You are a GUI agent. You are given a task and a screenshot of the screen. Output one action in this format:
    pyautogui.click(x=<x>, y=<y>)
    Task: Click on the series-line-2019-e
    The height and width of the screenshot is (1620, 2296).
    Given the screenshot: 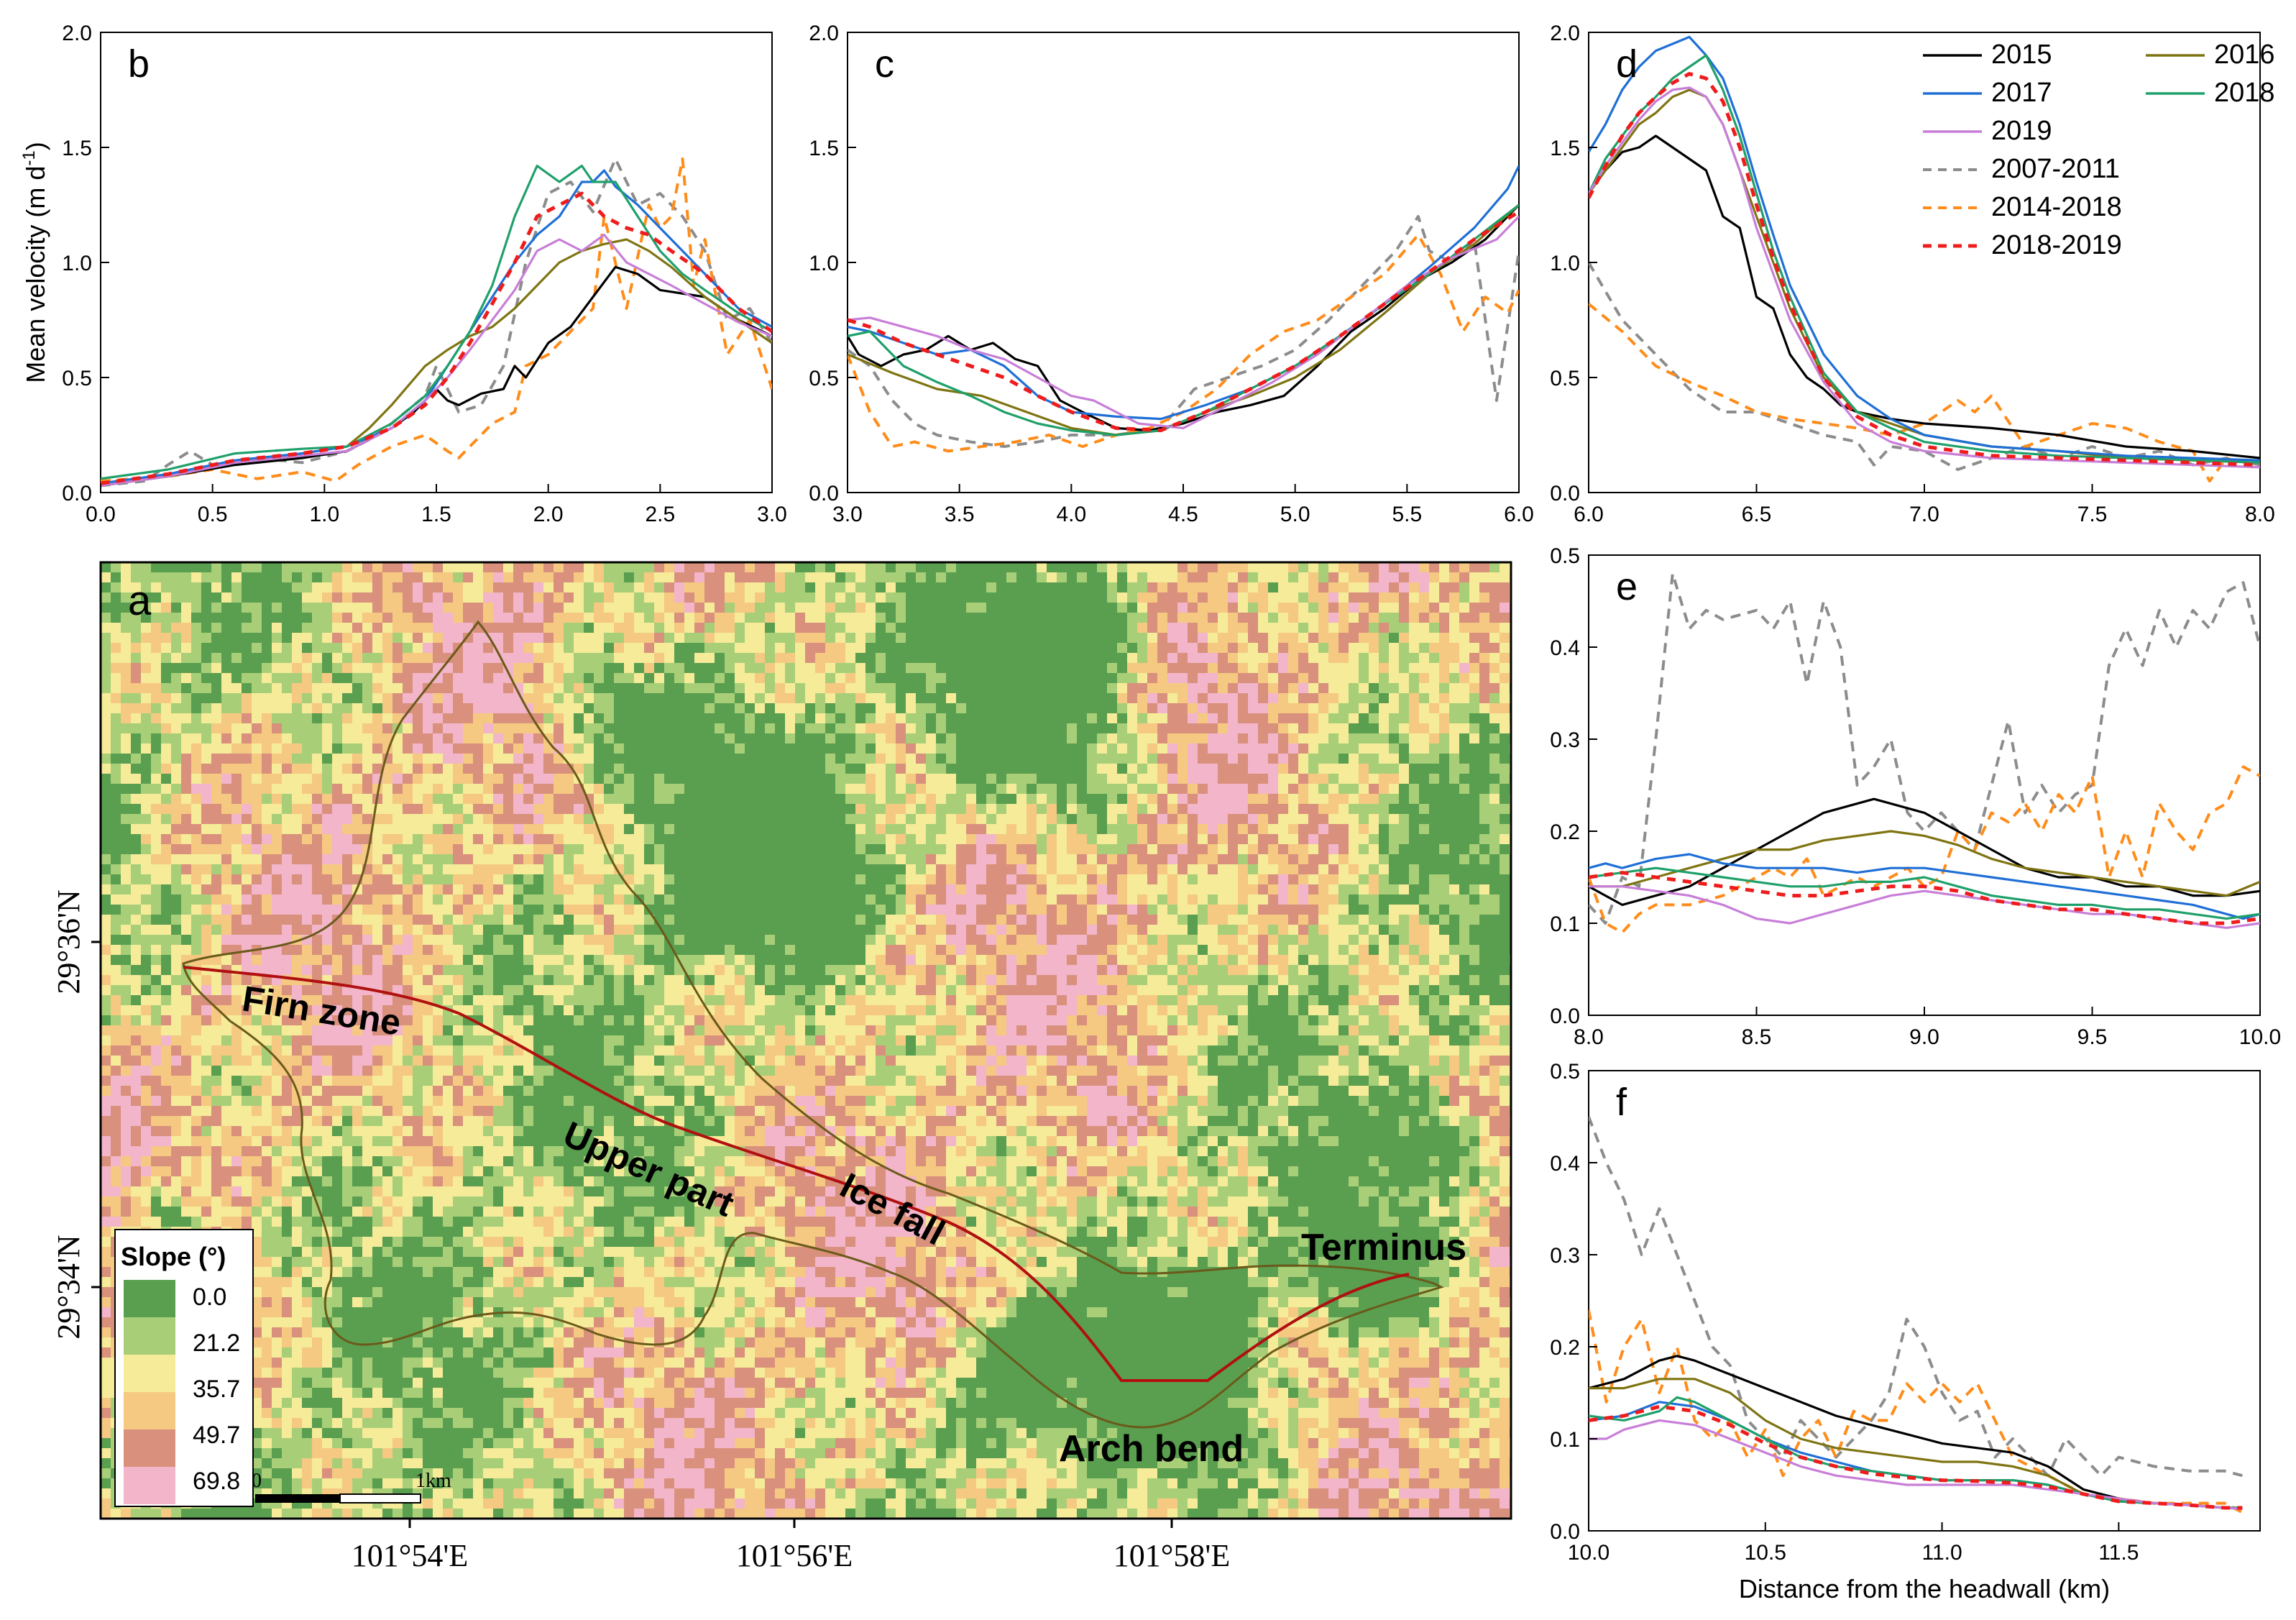 What is the action you would take?
    pyautogui.click(x=1924, y=908)
    